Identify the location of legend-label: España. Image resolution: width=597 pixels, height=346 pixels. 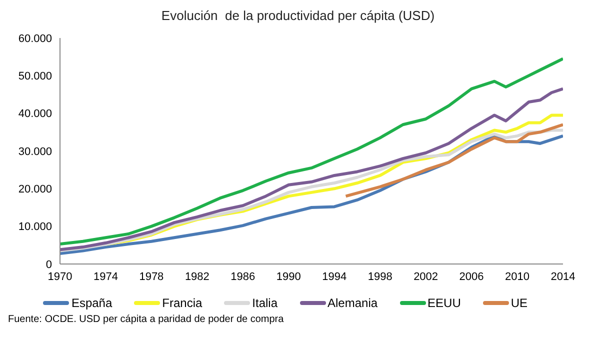
(91, 303).